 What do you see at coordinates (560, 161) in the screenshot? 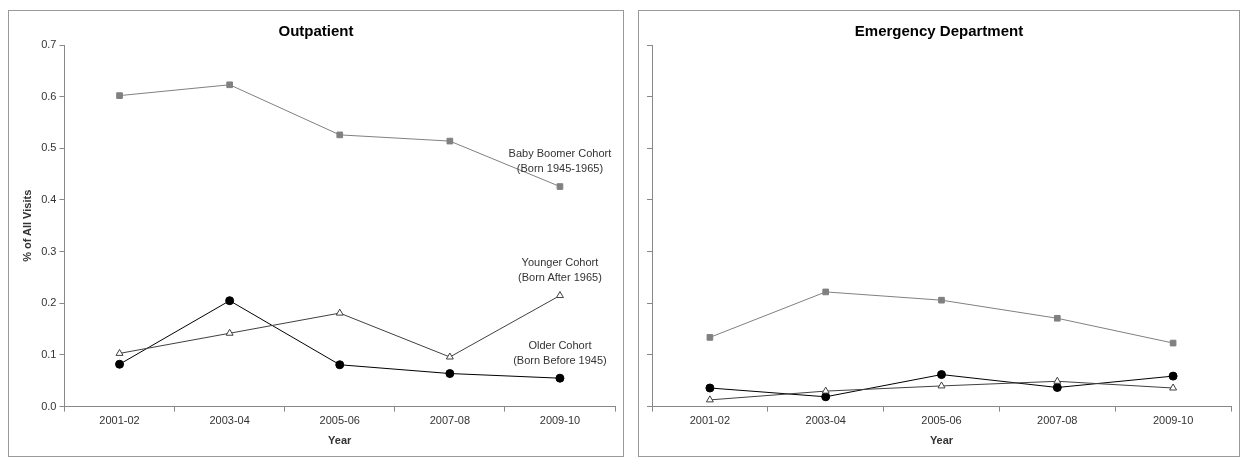
I see `series-label: Baby Boomer Cohort (Born 1945-1965)` at bounding box center [560, 161].